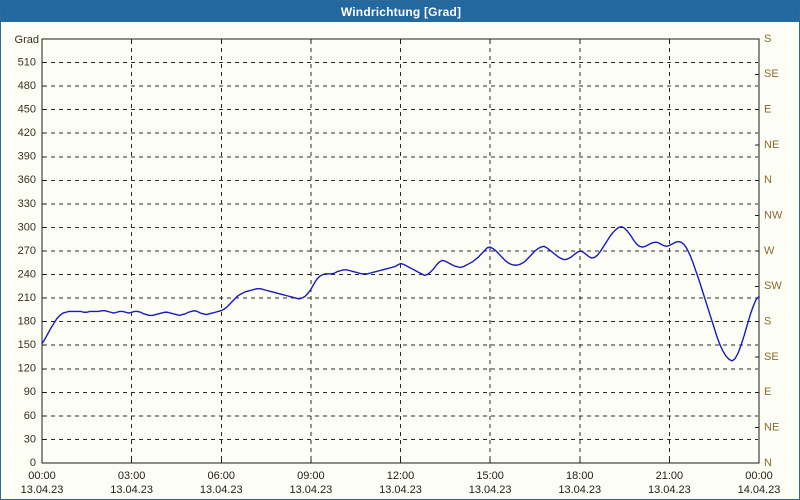 This screenshot has width=800, height=500. What do you see at coordinates (27, 204) in the screenshot?
I see `y-axis-tick-label: 330` at bounding box center [27, 204].